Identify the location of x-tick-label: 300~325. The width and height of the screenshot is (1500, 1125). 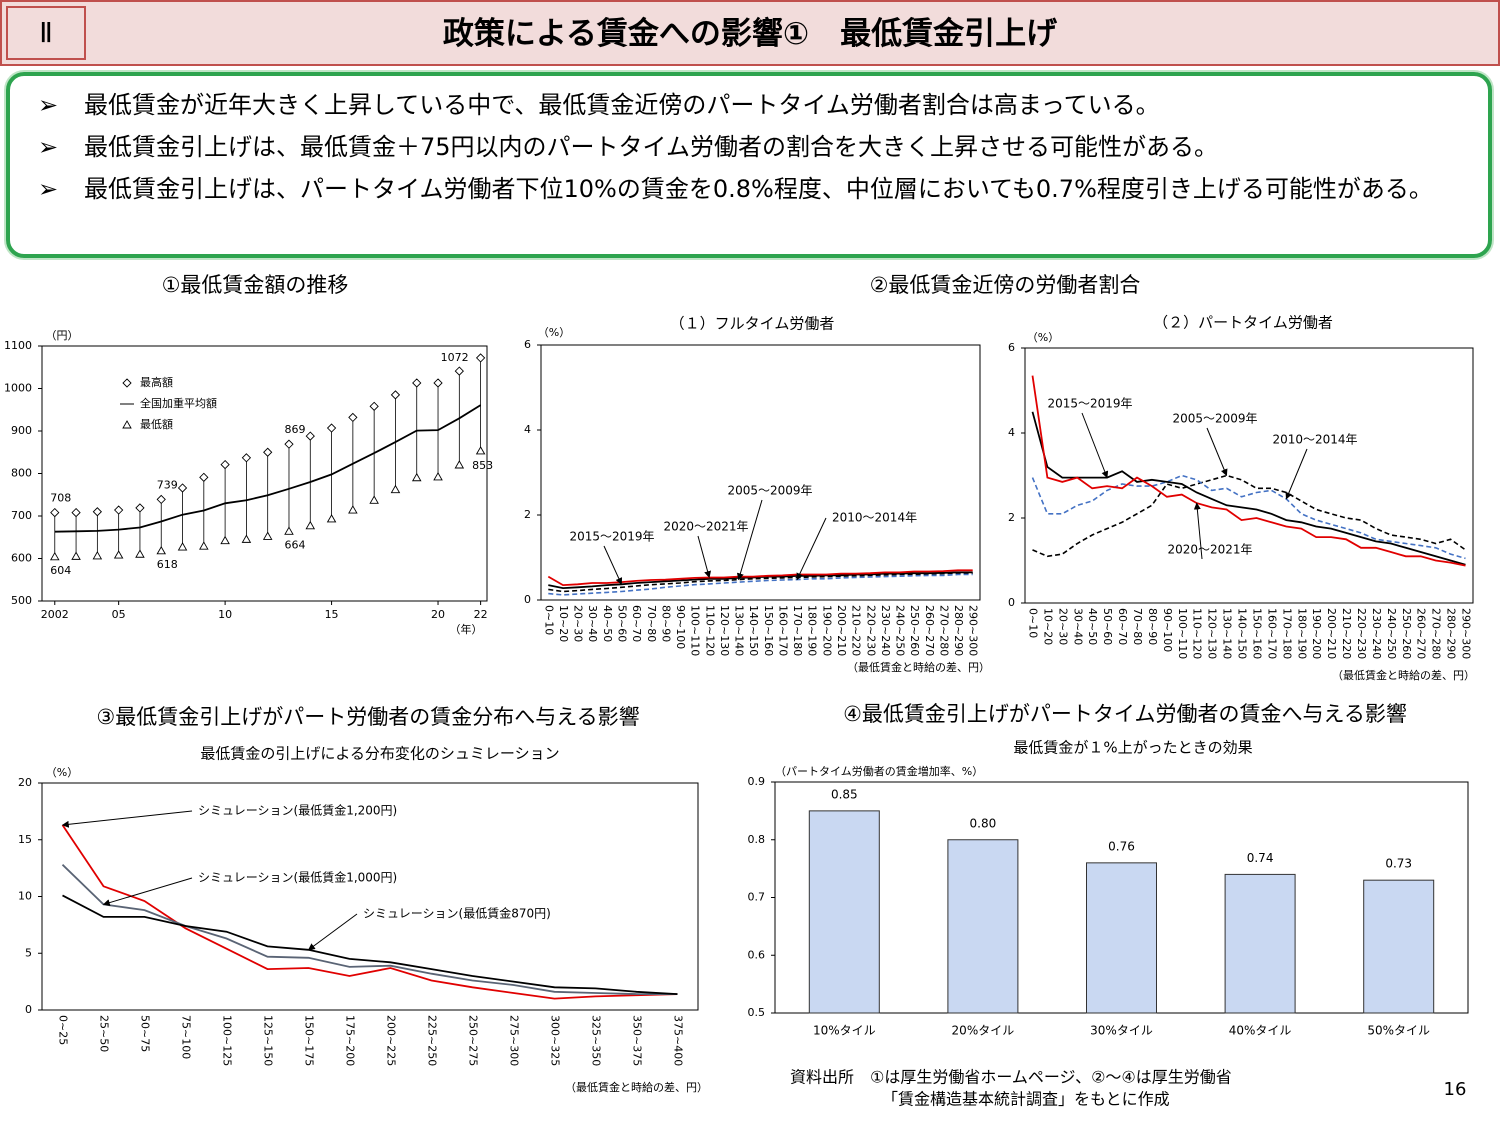
(555, 1040).